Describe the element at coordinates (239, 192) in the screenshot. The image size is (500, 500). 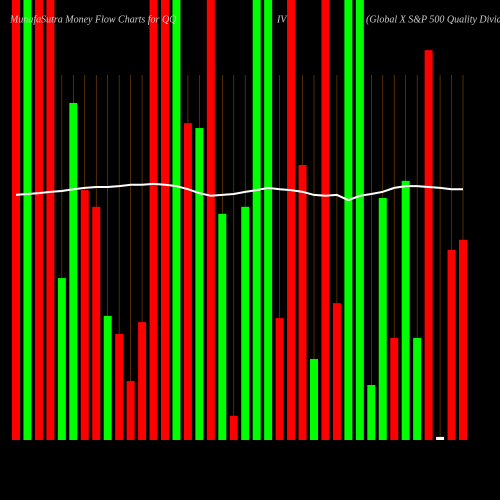
I see `money-flow-line` at that location.